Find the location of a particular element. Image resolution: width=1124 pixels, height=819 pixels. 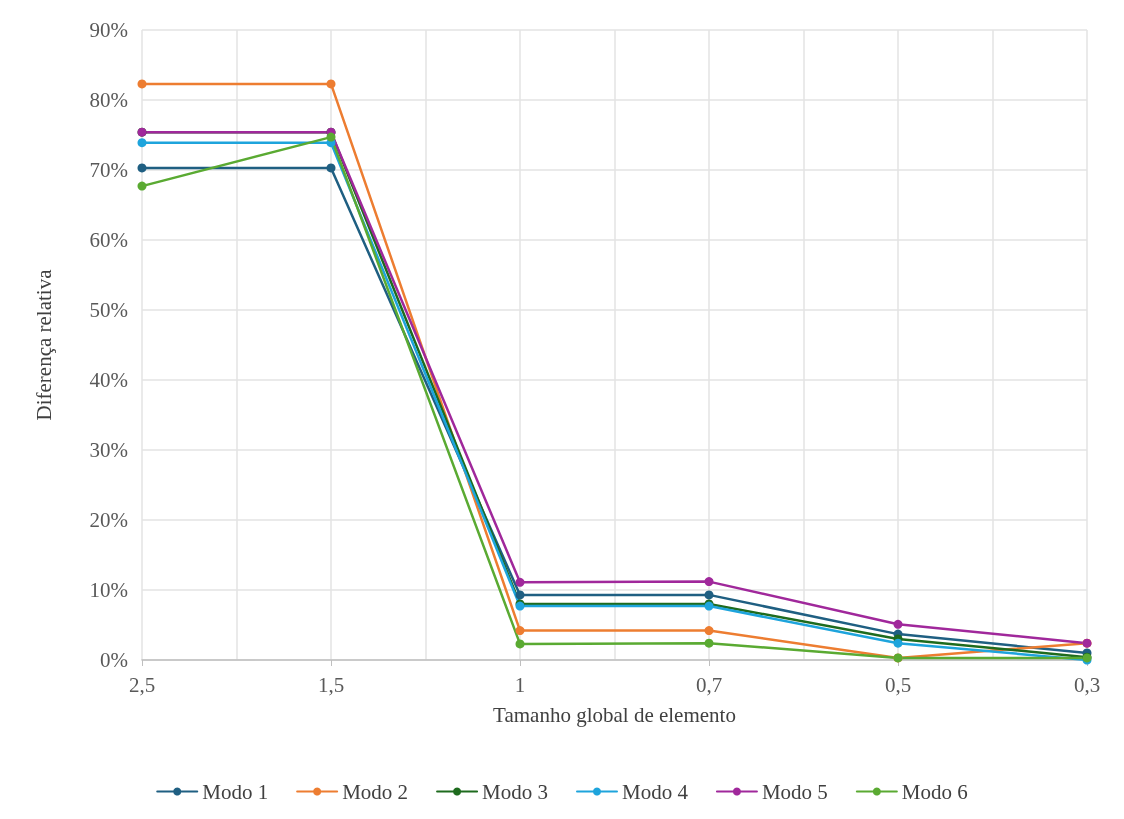

x-tick-label: 0,3 is located at coordinates (1087, 684).